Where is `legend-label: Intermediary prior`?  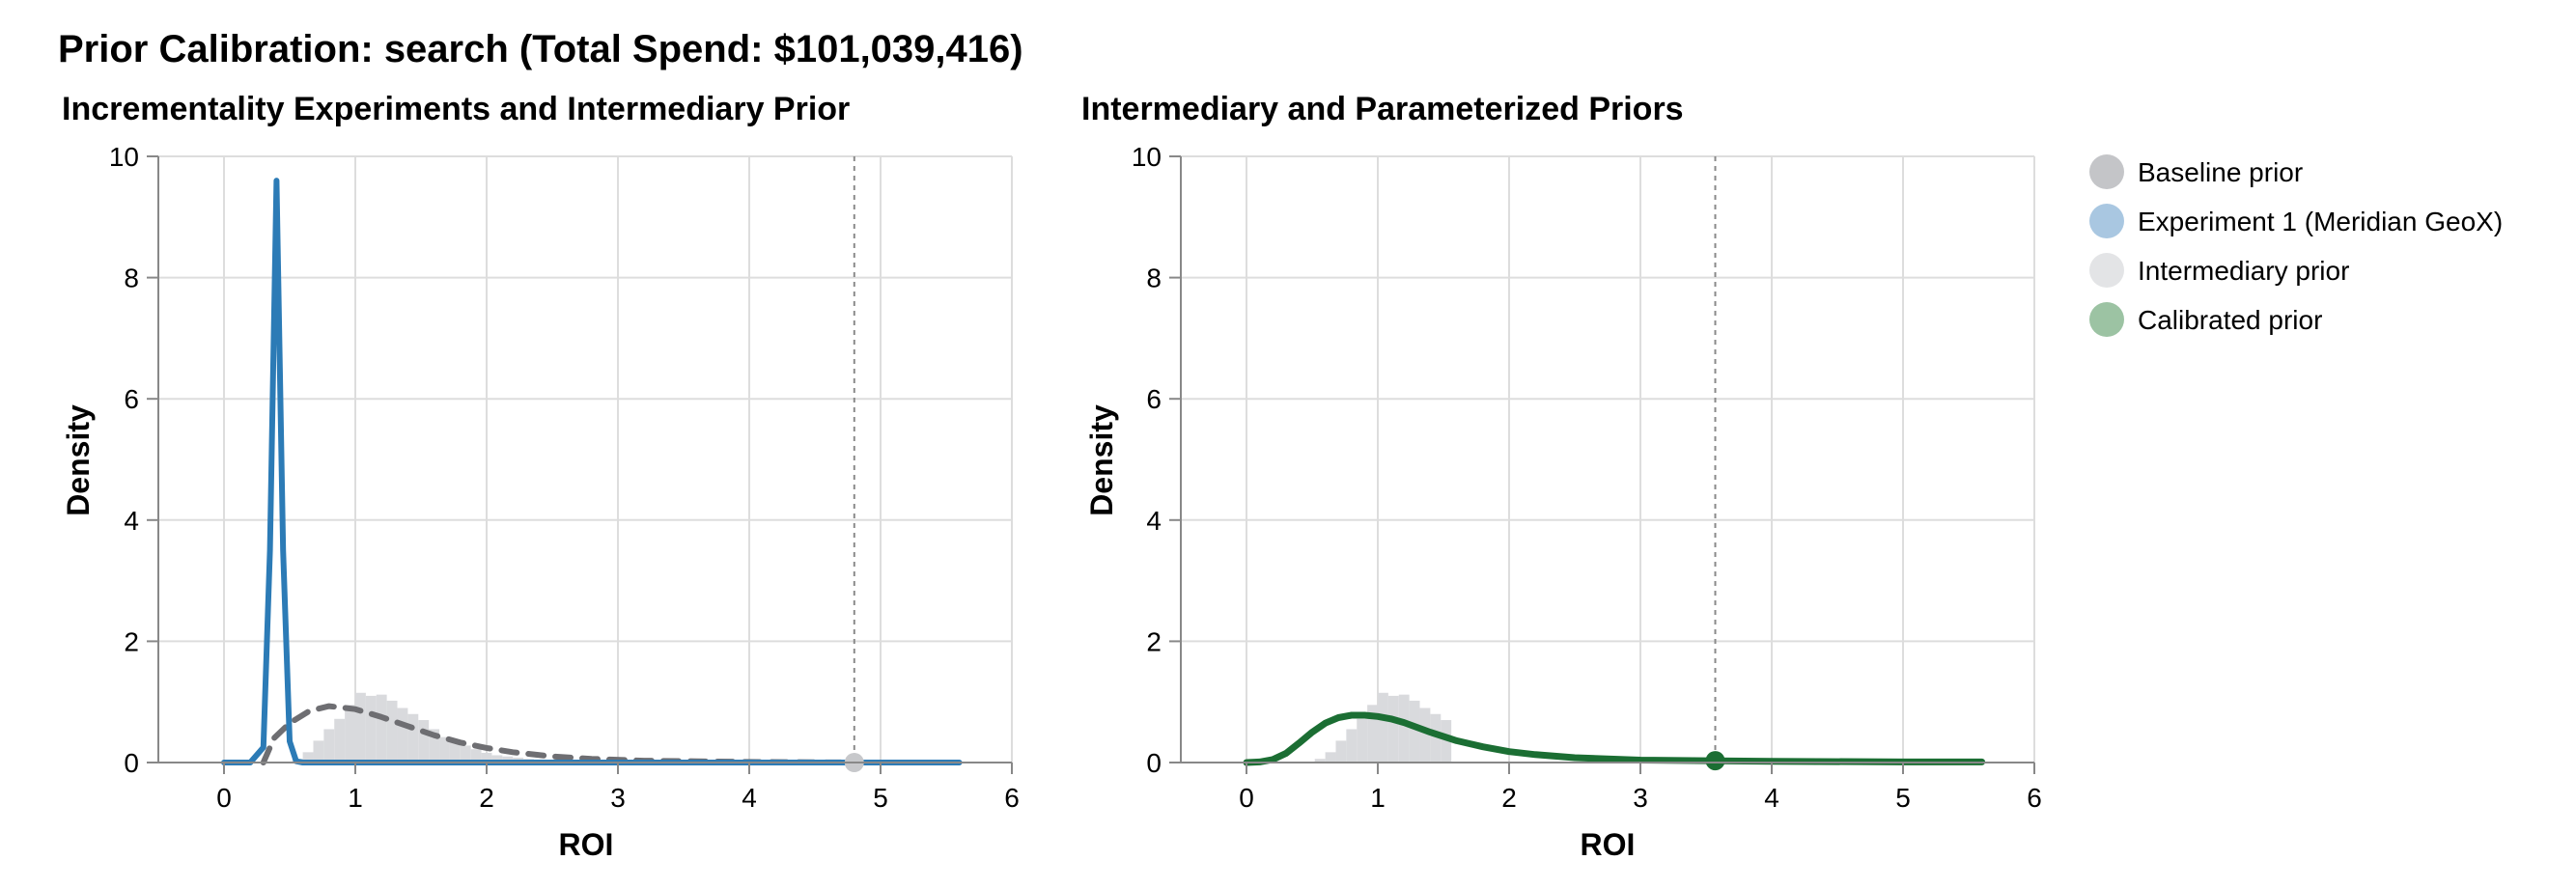
legend-label: Intermediary prior is located at coordinates (2243, 271).